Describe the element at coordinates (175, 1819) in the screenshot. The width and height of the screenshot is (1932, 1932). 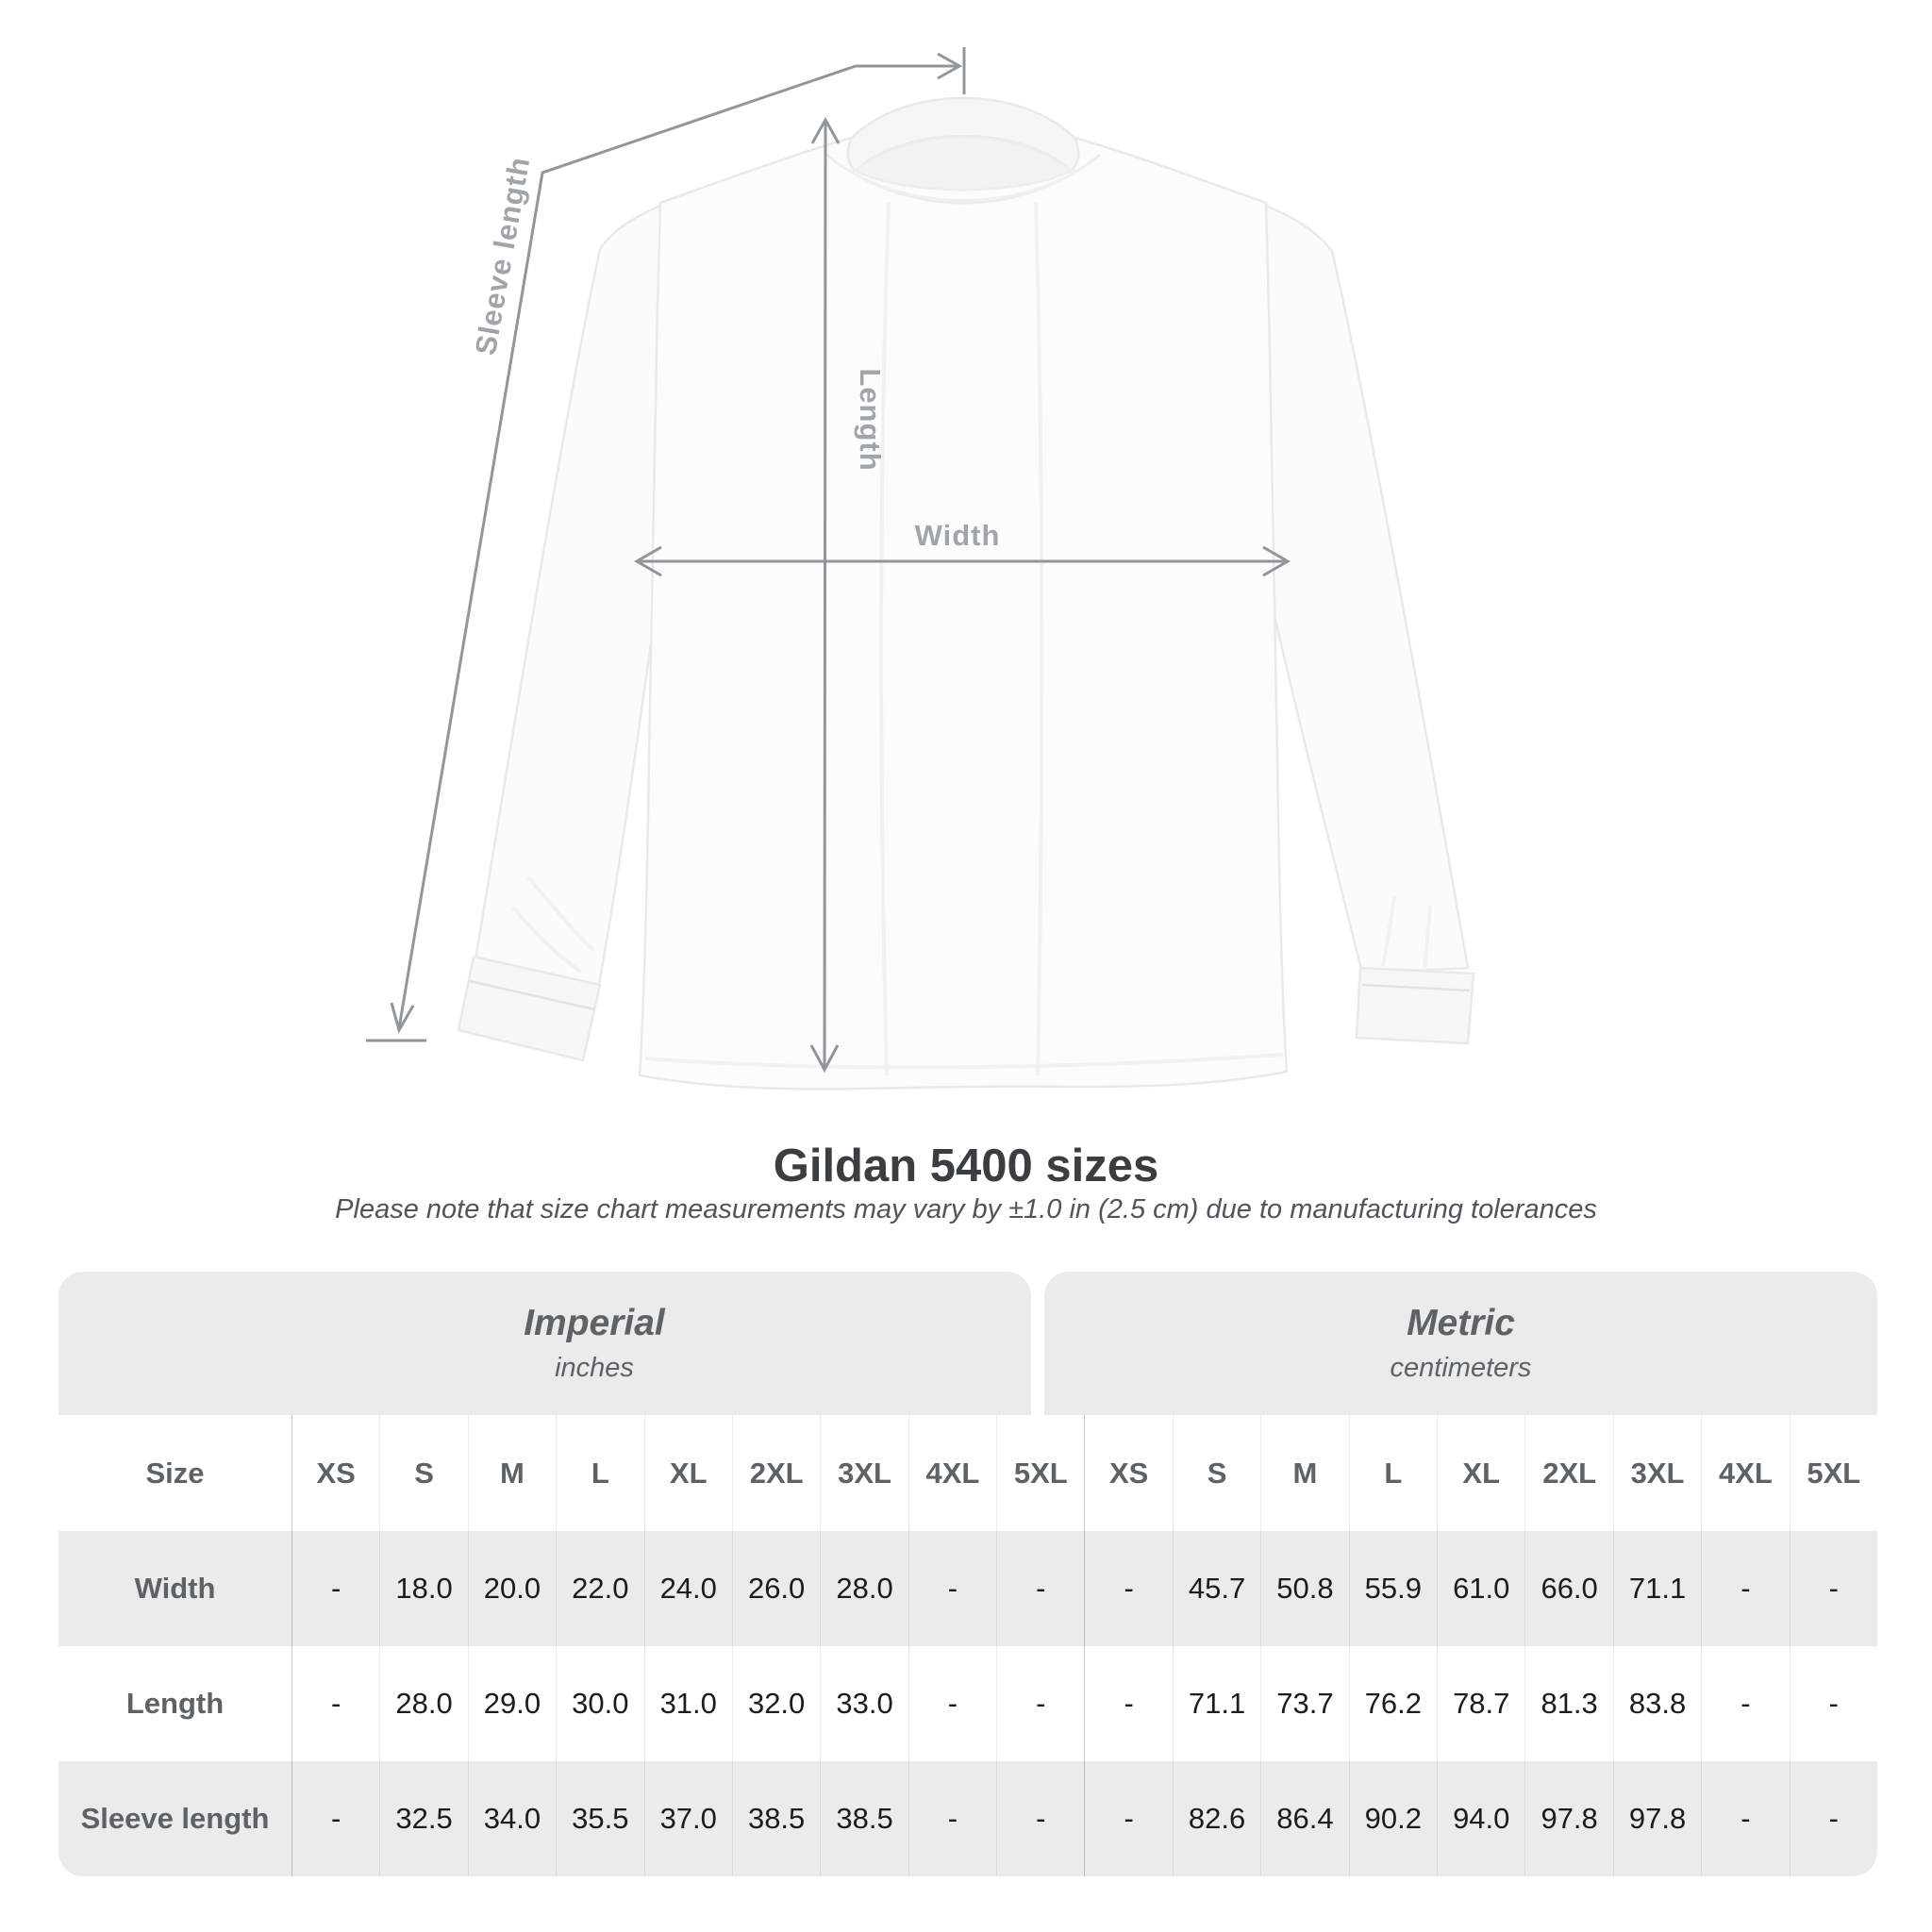
I see `row-label: Sleeve length` at that location.